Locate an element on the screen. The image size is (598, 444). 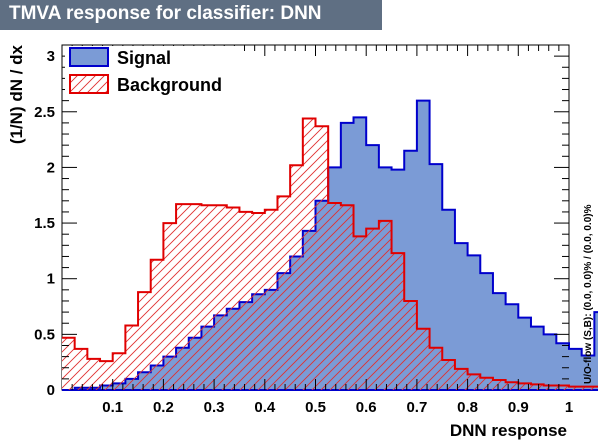
x-axis-label: DNN response is located at coordinates (508, 430).